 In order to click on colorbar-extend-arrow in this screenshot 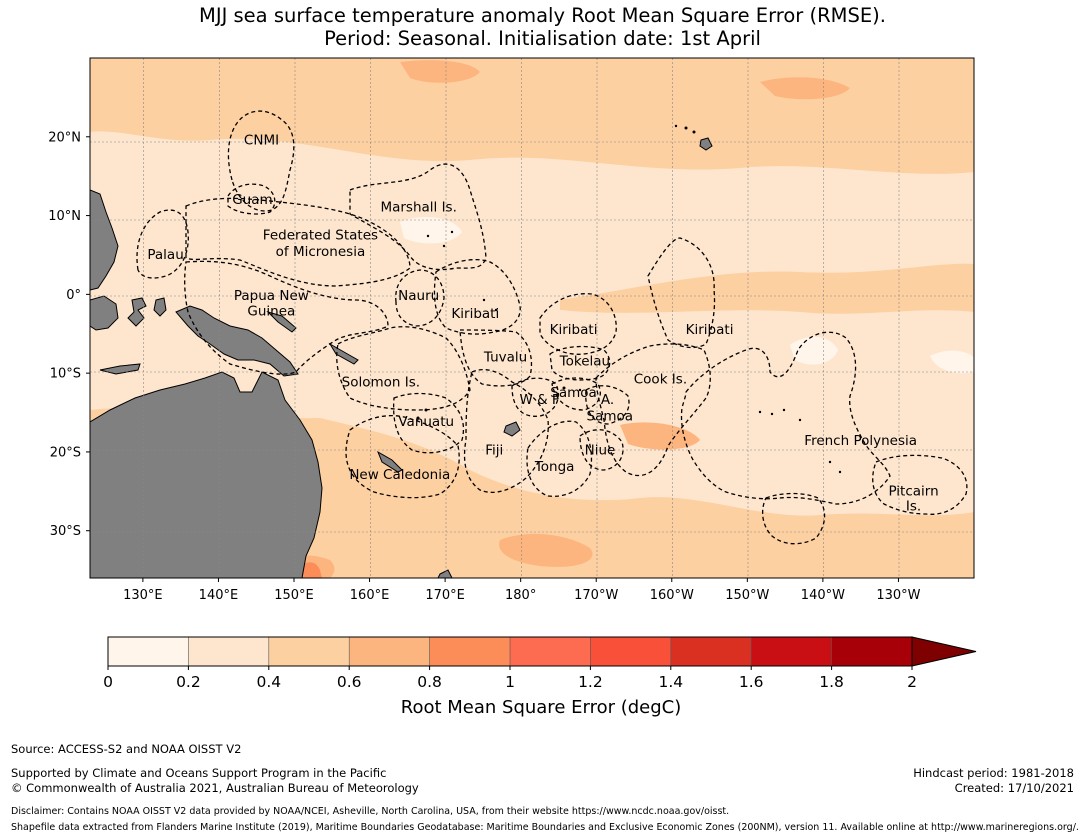, I will do `click(944, 651)`.